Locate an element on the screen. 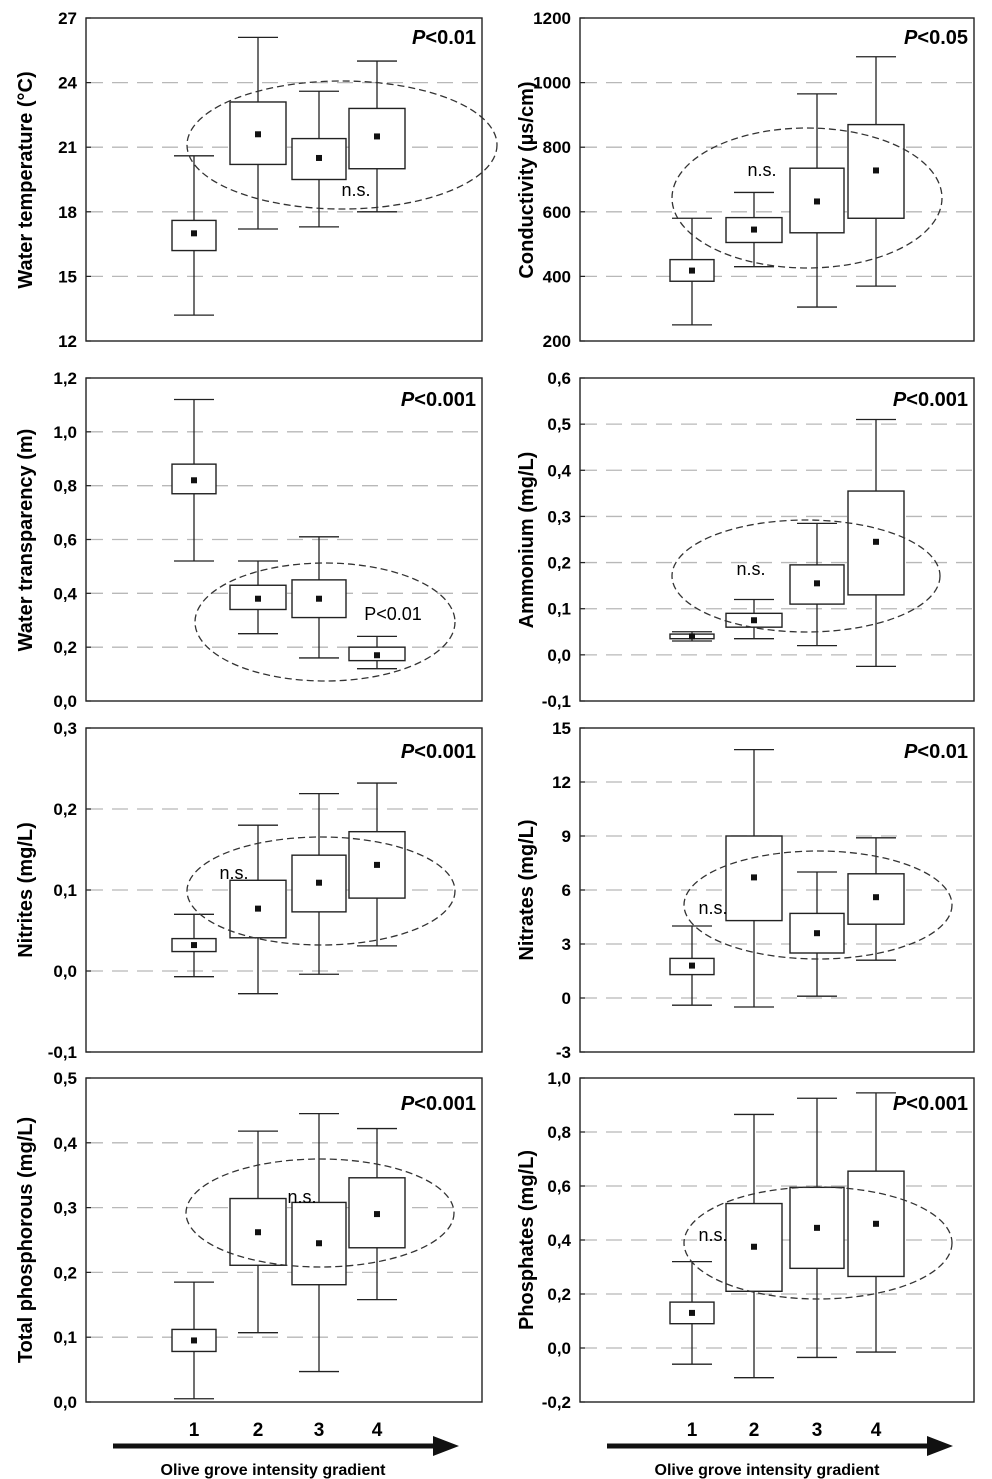  y-tick-label: -0,1 is located at coordinates (62, 1052).